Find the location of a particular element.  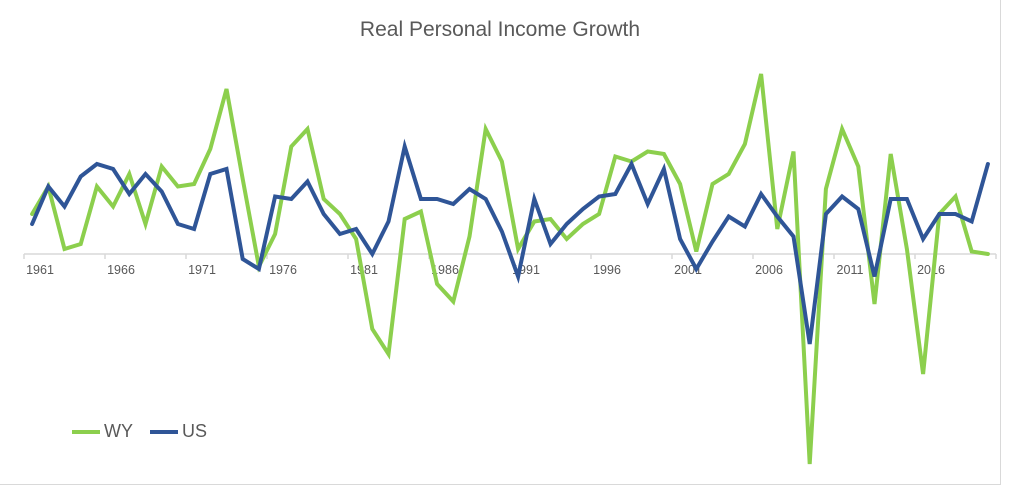

legend-label-us: US is located at coordinates (195, 431).